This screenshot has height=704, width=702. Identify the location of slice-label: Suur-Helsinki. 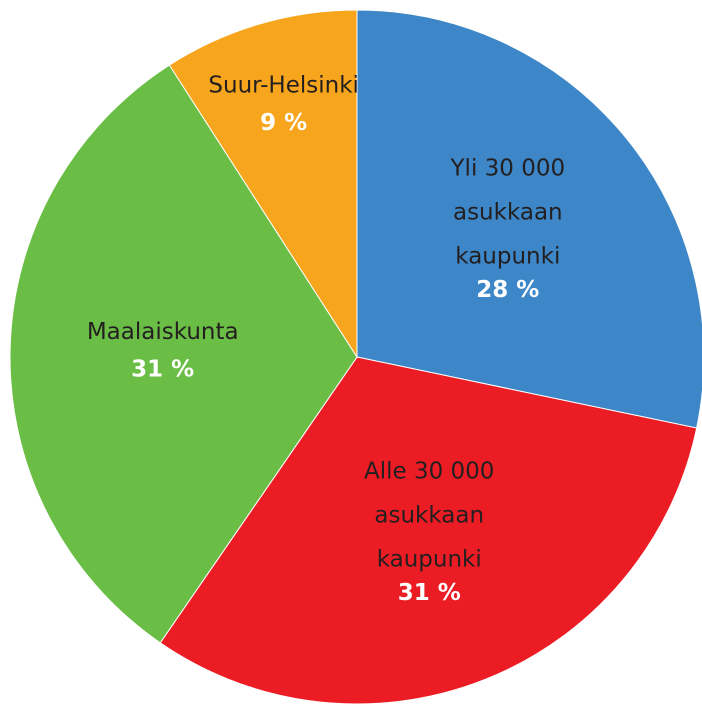
(283, 85).